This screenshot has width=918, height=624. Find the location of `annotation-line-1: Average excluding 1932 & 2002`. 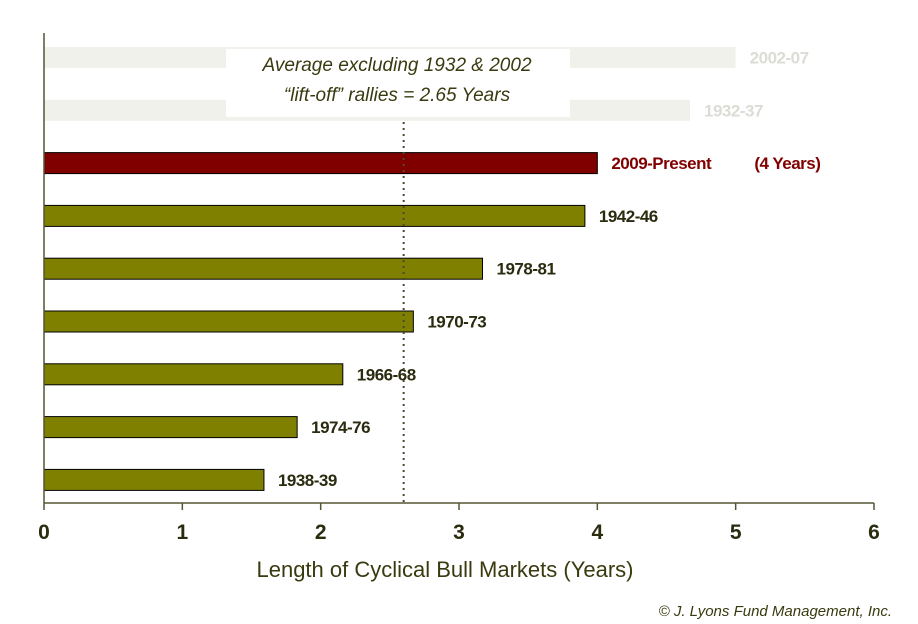

annotation-line-1: Average excluding 1932 & 2002 is located at coordinates (396, 65).